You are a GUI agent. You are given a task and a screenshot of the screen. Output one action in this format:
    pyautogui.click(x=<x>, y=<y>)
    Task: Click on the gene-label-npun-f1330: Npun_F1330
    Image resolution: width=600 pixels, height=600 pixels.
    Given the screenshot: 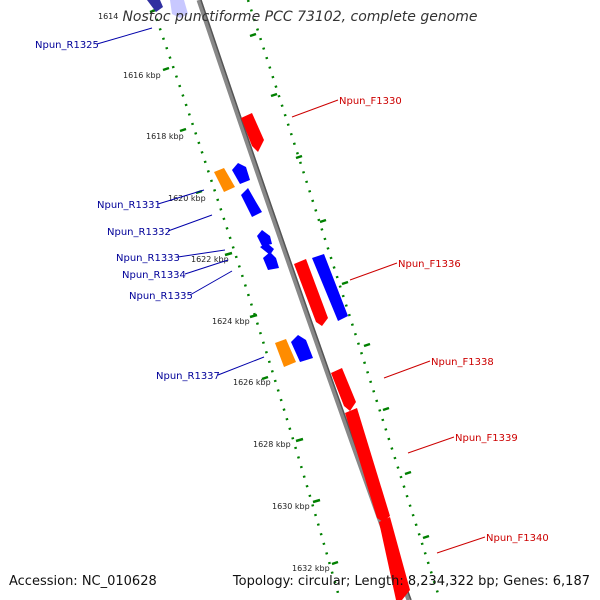 What is the action you would take?
    pyautogui.click(x=370, y=101)
    